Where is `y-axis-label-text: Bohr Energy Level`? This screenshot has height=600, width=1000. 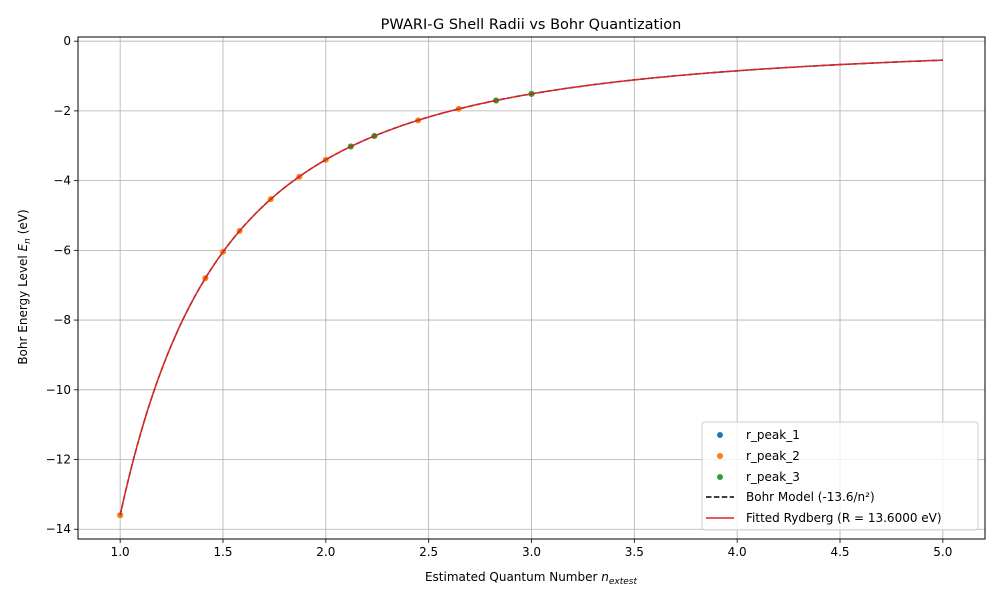 y-axis-label-text: Bohr Energy Level is located at coordinates (23, 307).